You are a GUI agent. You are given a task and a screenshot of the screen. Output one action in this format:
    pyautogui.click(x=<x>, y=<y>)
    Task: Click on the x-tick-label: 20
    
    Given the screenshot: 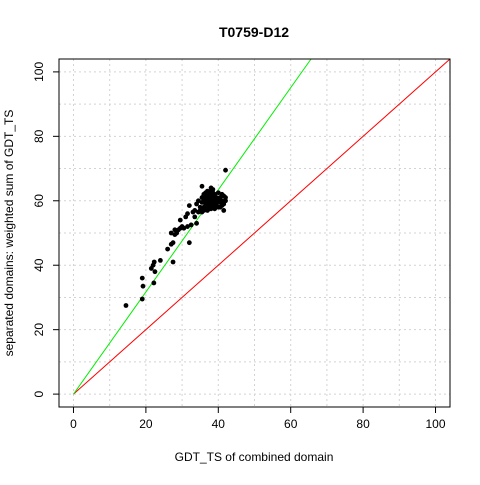 What is the action you would take?
    pyautogui.click(x=146, y=424)
    